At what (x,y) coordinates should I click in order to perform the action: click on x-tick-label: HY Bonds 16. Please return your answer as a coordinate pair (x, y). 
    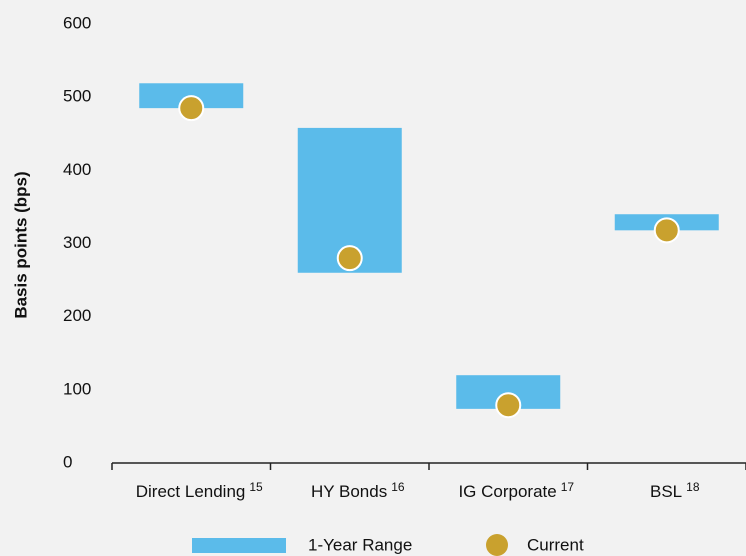
    Looking at the image, I should click on (358, 490).